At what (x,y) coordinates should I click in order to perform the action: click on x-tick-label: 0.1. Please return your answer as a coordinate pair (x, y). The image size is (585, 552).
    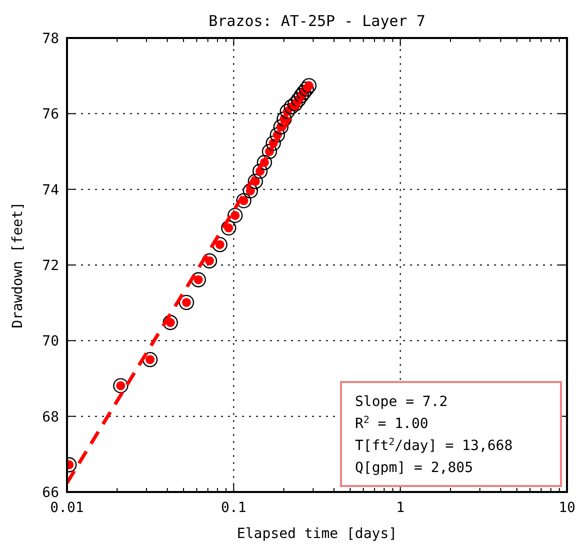
    Looking at the image, I should click on (233, 508).